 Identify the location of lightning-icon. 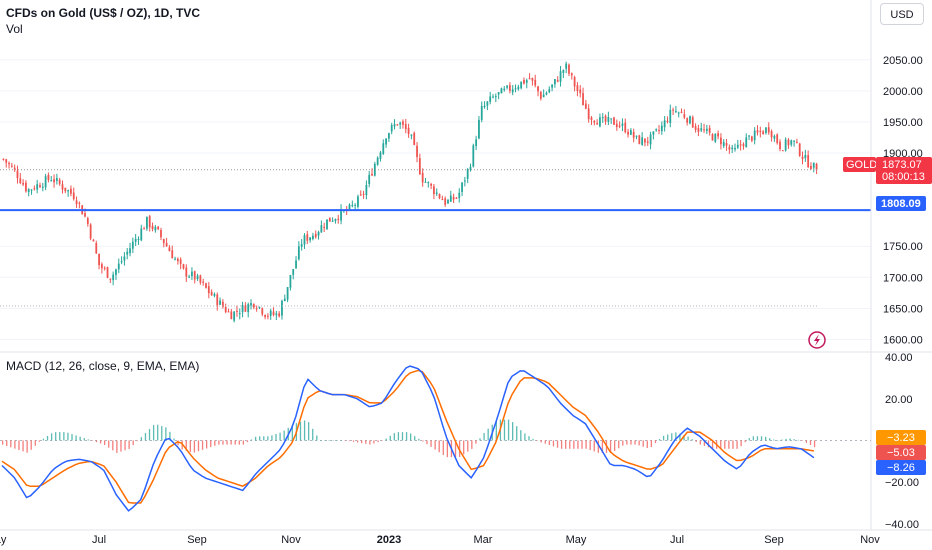
(817, 340).